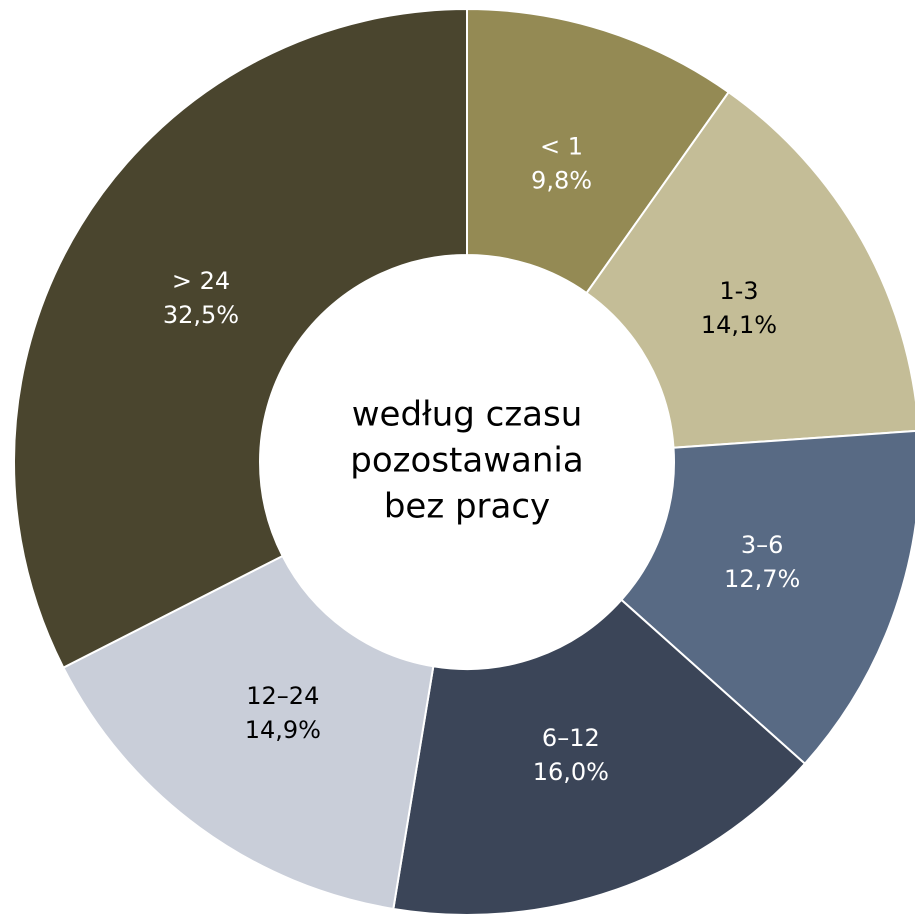 The image size is (915, 918). I want to click on slice-category-label: > 24, so click(201, 281).